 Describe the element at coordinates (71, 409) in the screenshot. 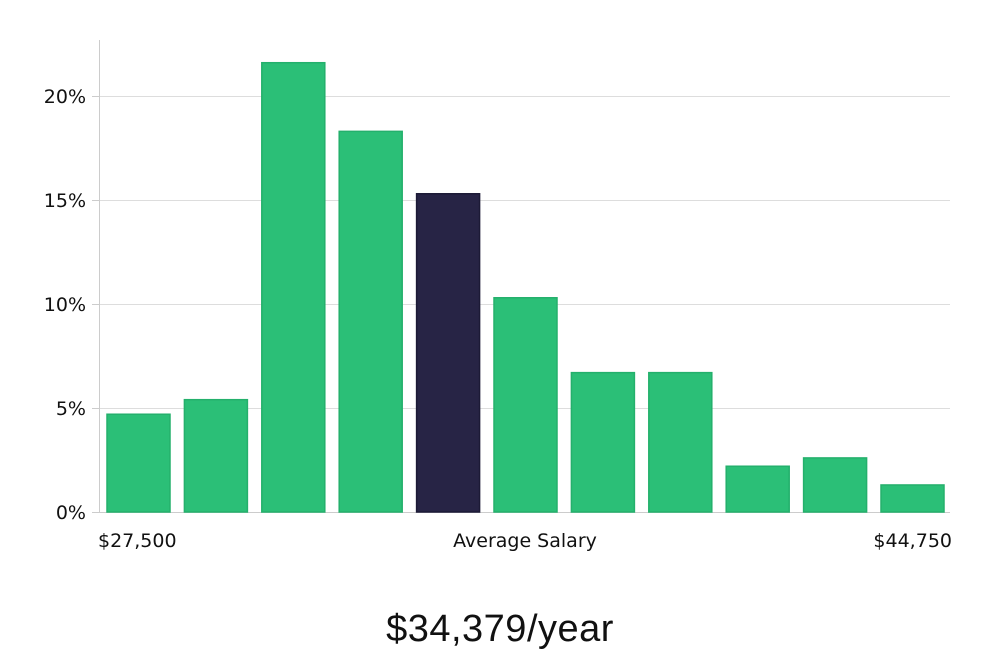

I see `y-tick-label-5: 5%` at that location.